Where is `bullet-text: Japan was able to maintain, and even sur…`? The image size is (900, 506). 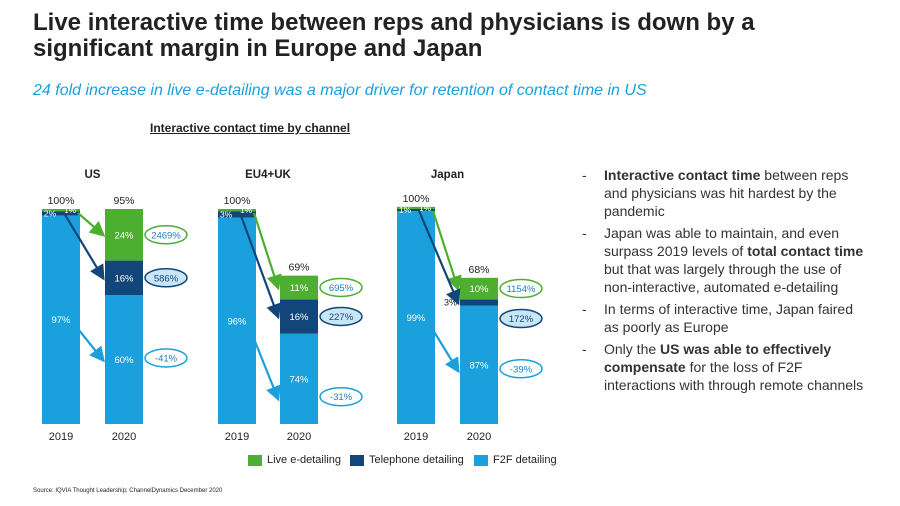
bullet-text: Japan was able to maintain, and even sur… is located at coordinates (722, 242).